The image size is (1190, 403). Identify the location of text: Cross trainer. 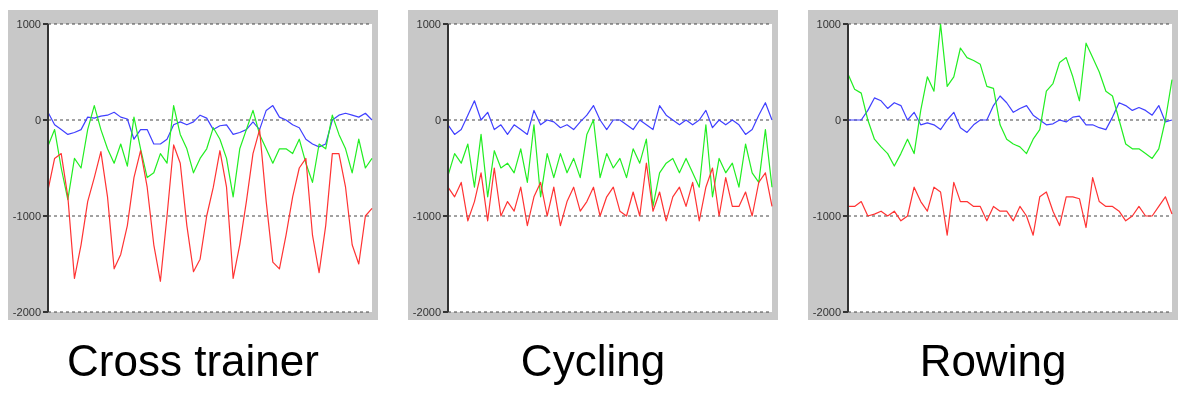
(193, 361).